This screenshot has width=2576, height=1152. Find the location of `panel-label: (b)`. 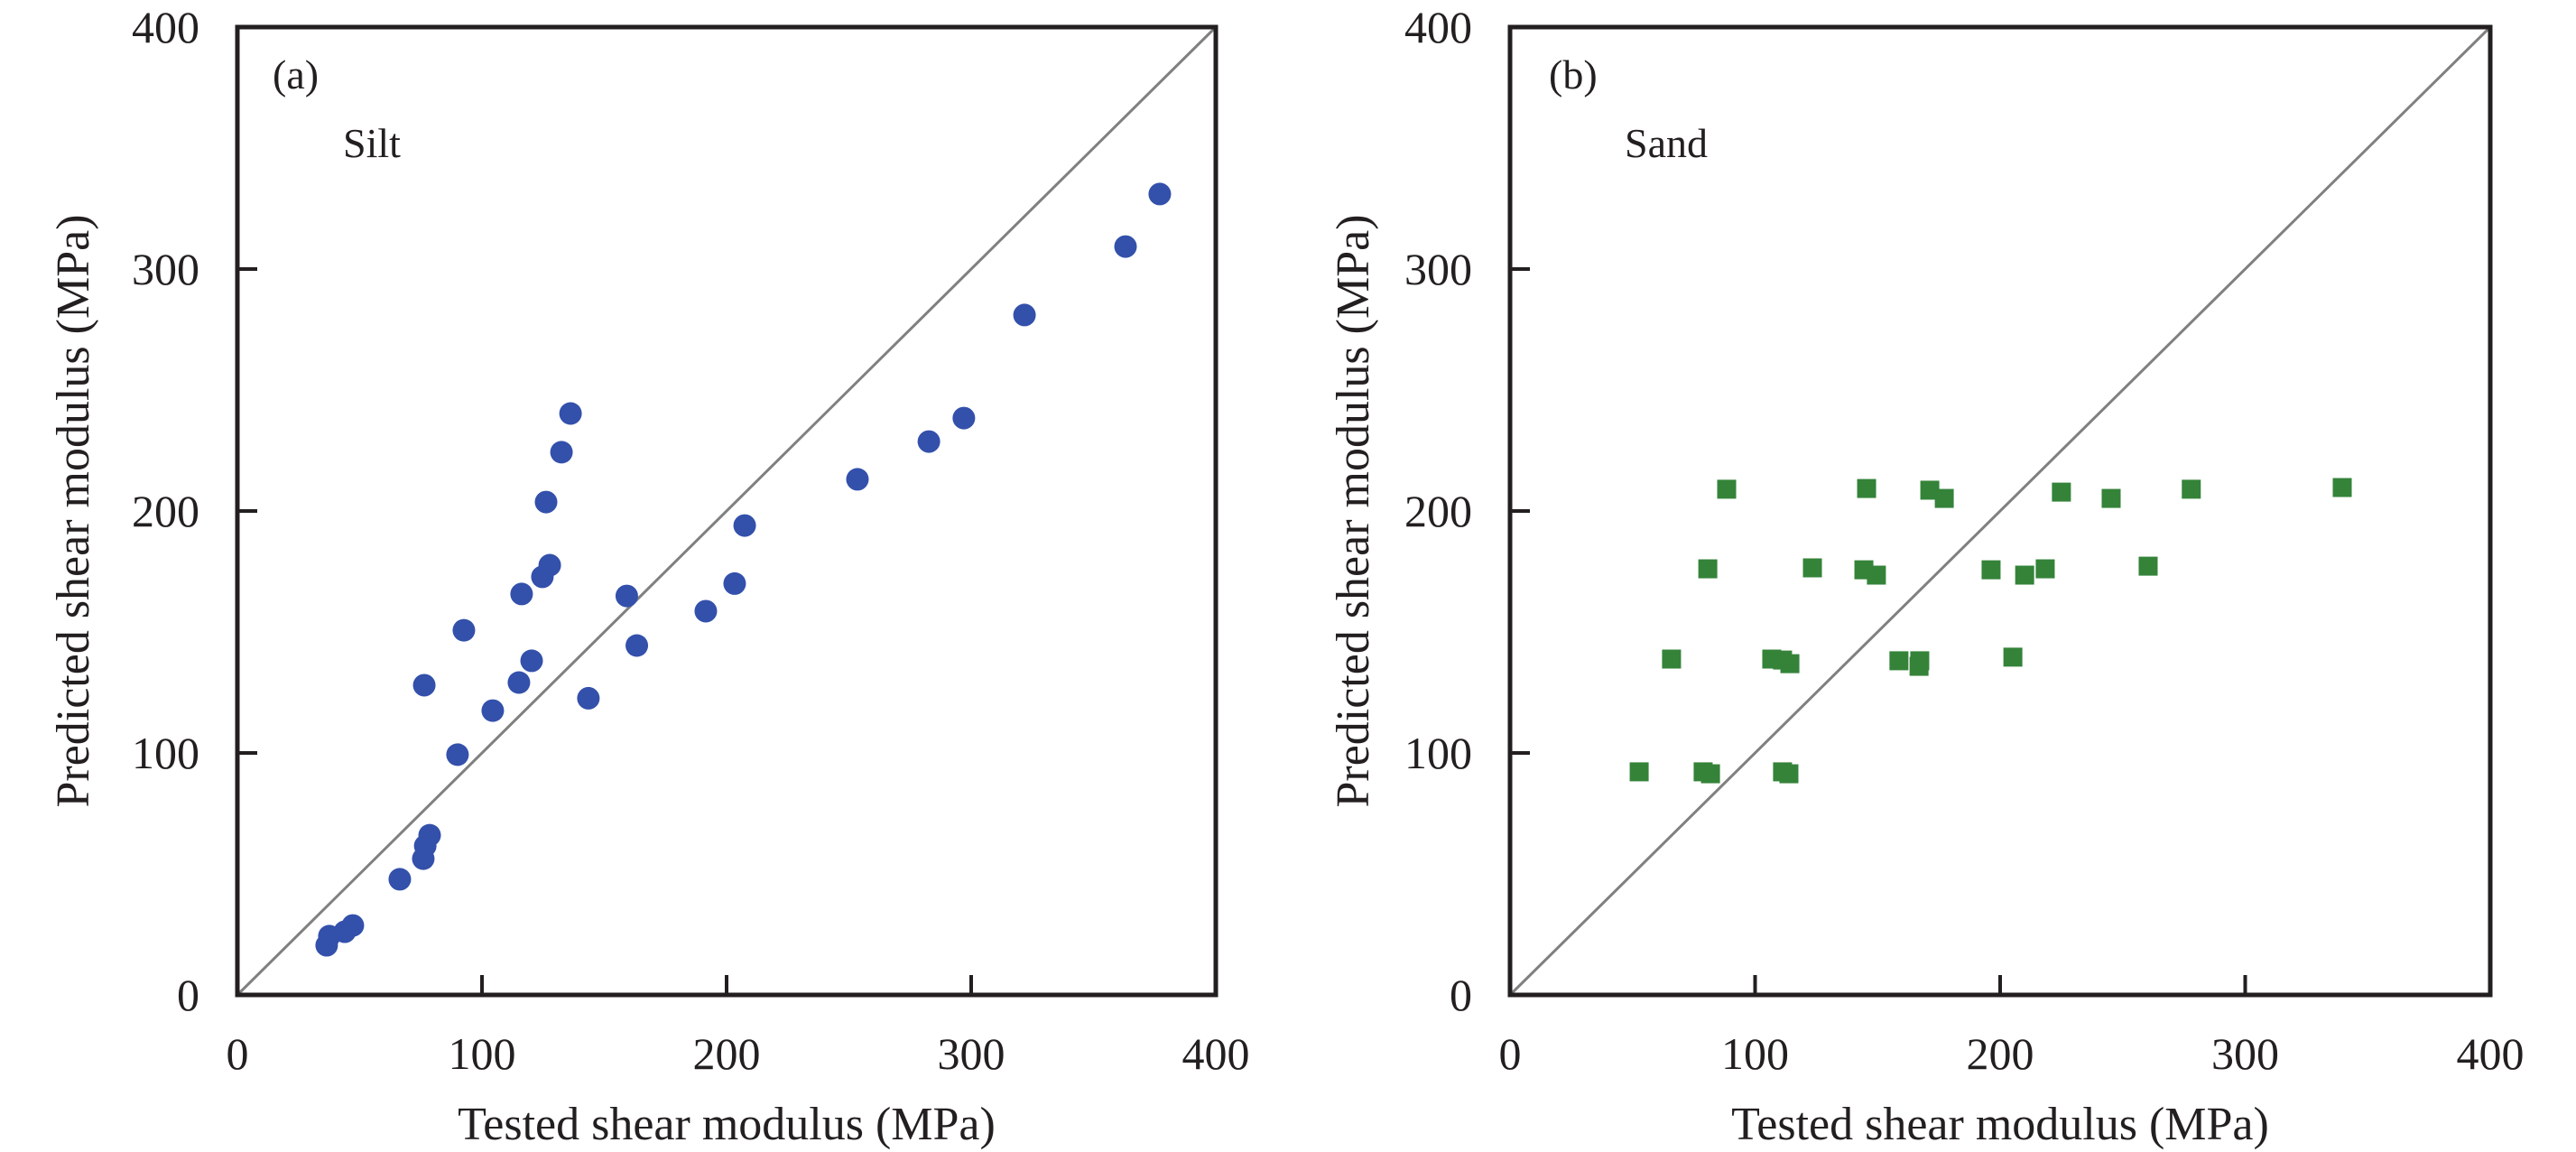

panel-label: (b) is located at coordinates (1574, 74).